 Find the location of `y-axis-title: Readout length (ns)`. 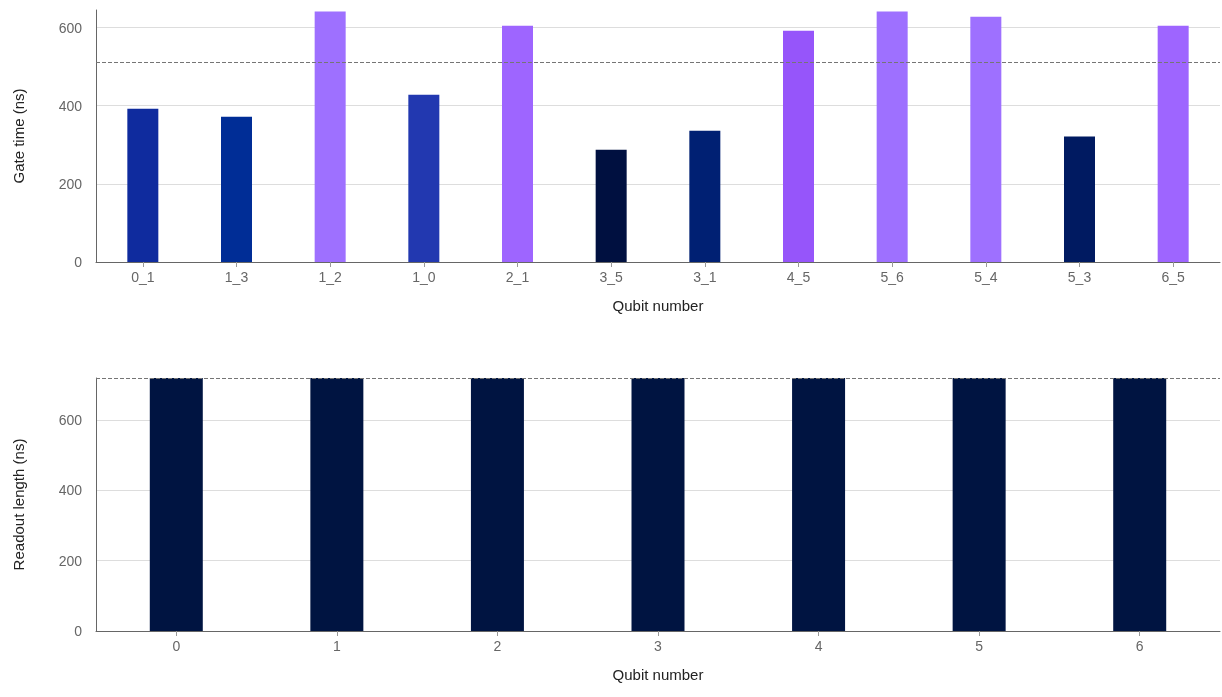

y-axis-title: Readout length (ns) is located at coordinates (18, 504).